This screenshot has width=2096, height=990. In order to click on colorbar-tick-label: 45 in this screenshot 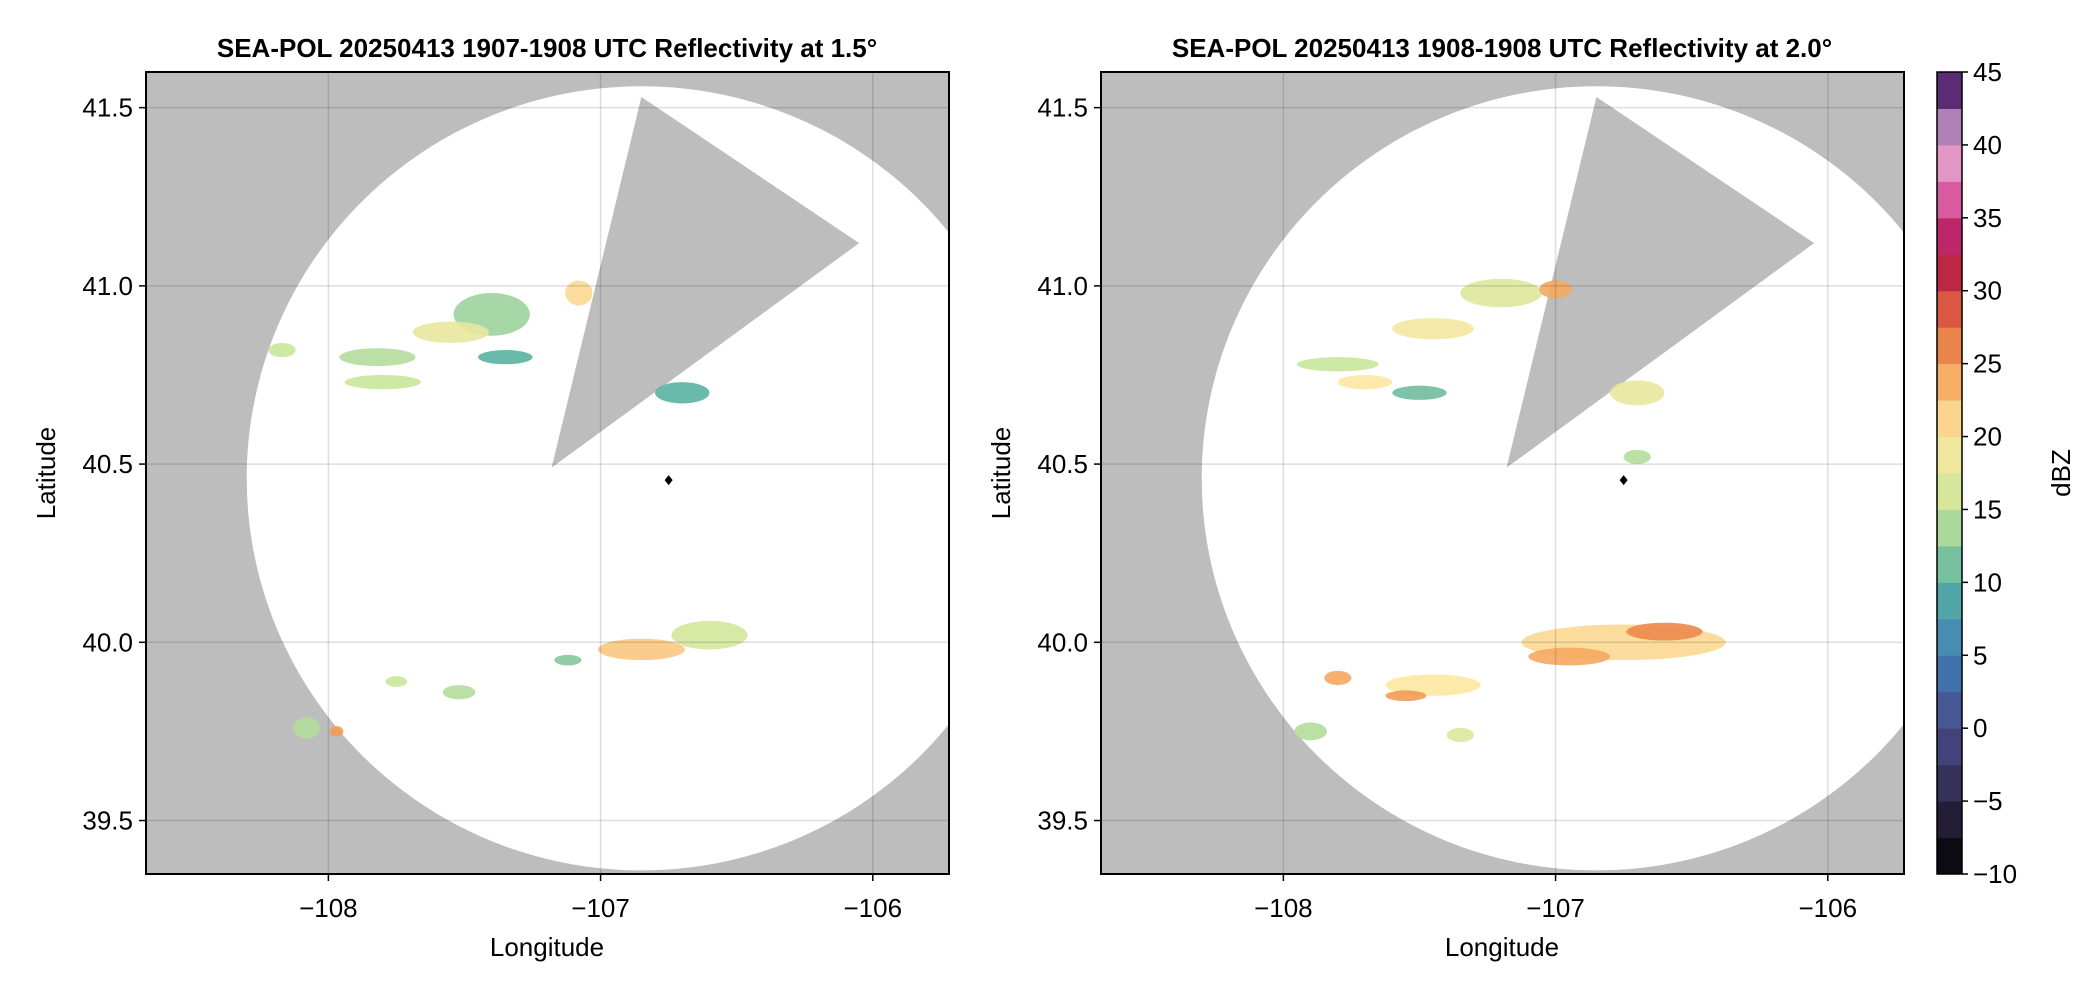, I will do `click(1987, 72)`.